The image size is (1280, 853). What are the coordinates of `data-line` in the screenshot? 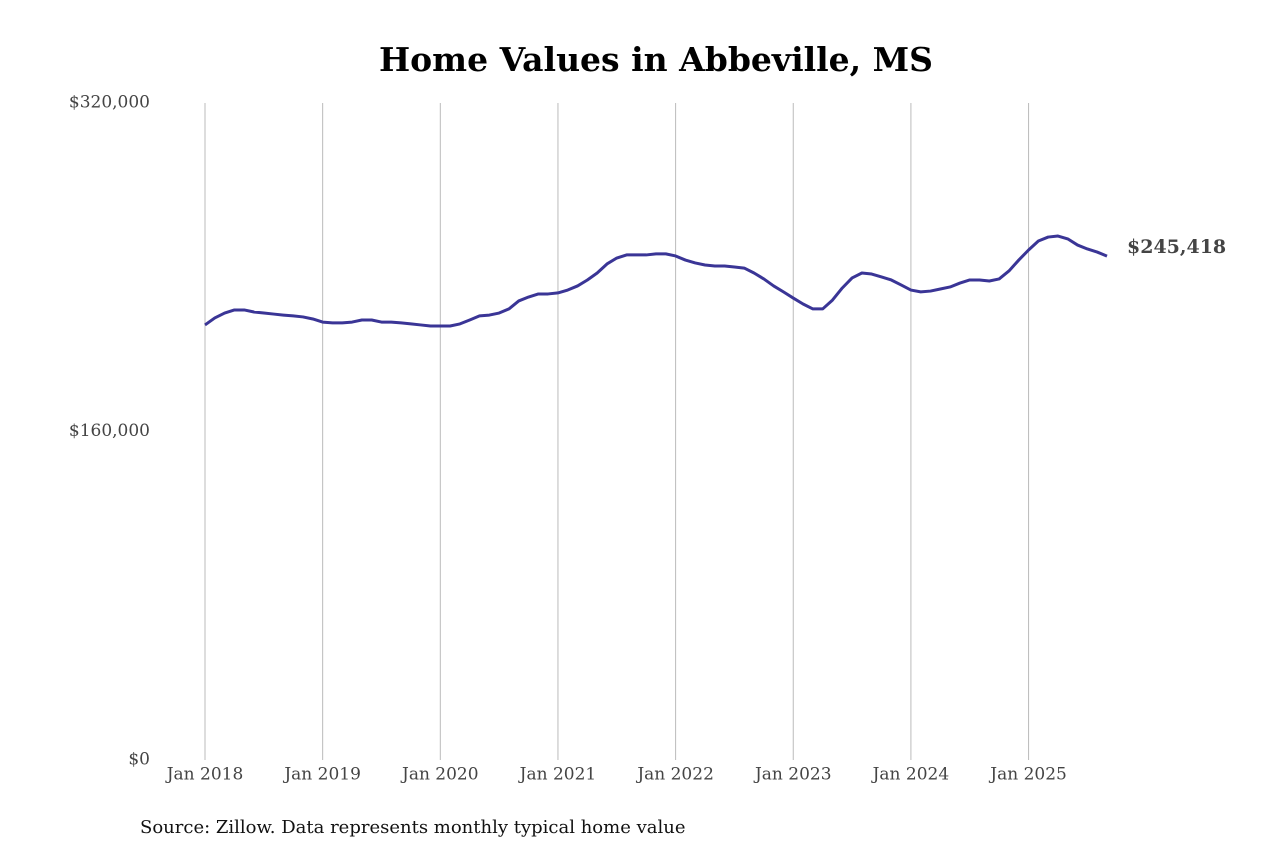 It's located at (656, 281).